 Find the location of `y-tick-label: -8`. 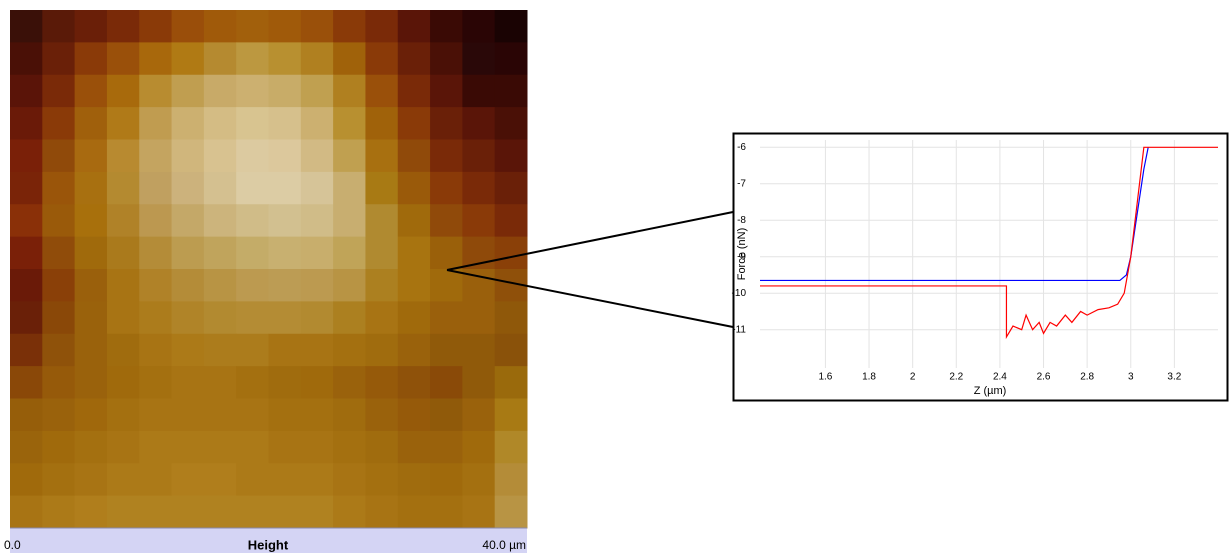

y-tick-label: -8 is located at coordinates (741, 220).